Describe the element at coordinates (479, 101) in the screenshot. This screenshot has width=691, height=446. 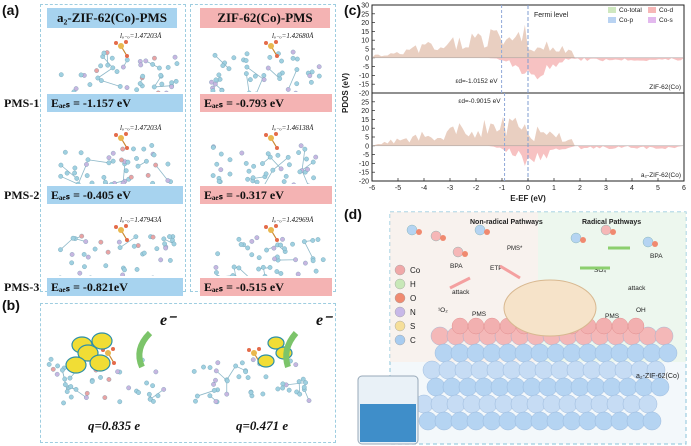
I see `d-band-center-label: εd=-0.9015 eV` at that location.